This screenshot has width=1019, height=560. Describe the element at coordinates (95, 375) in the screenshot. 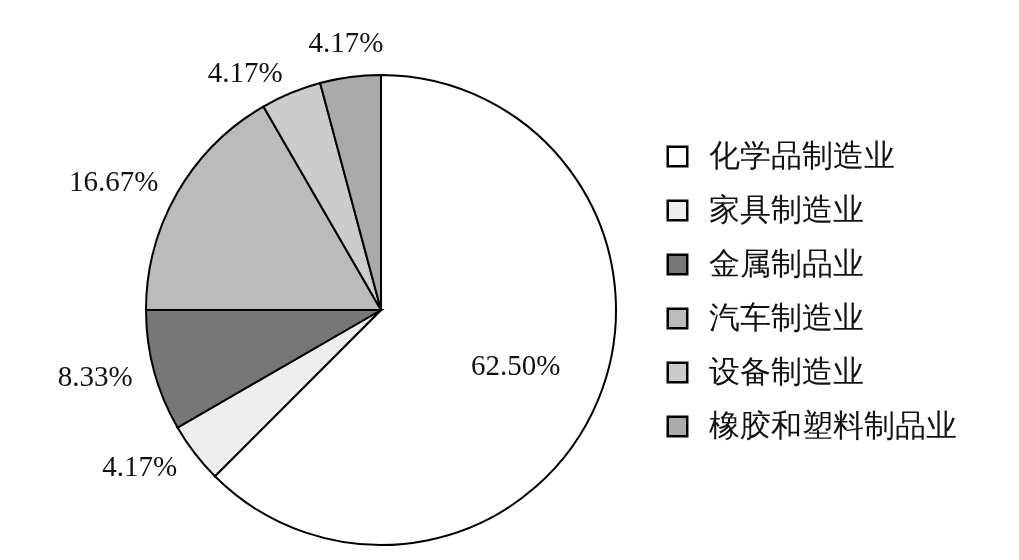

I see `data-label: 8.33%` at that location.